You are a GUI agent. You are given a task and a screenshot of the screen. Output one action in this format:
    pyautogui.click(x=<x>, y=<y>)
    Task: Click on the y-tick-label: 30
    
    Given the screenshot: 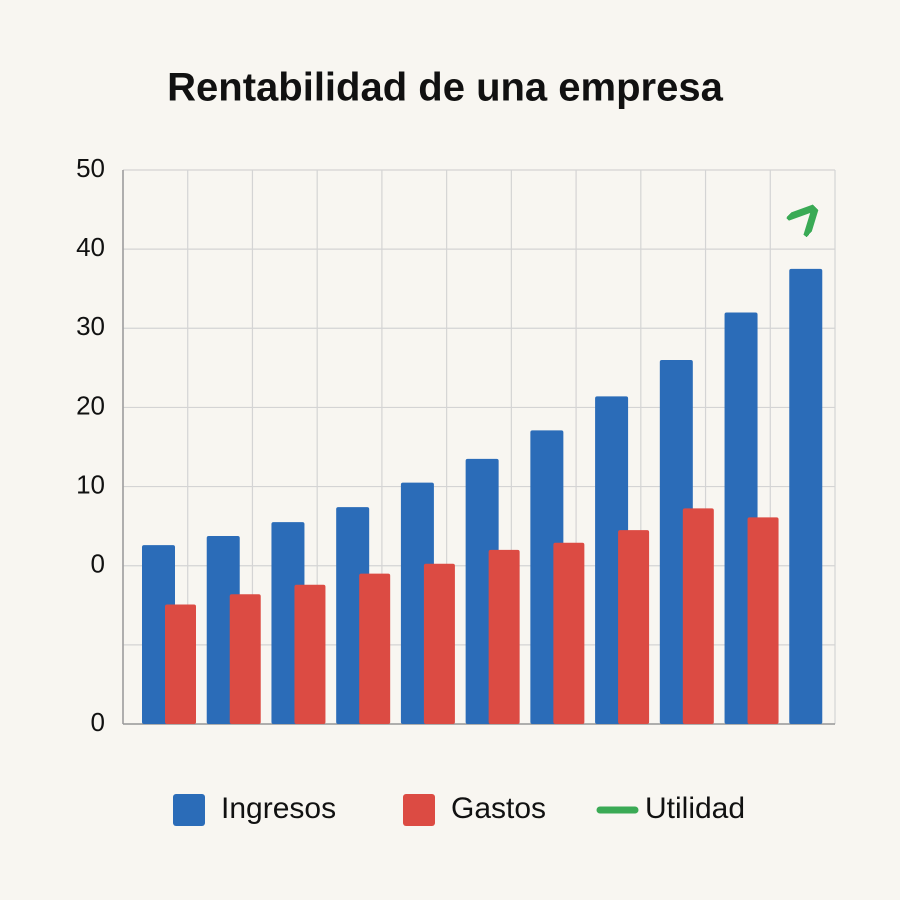 What is the action you would take?
    pyautogui.click(x=90, y=326)
    